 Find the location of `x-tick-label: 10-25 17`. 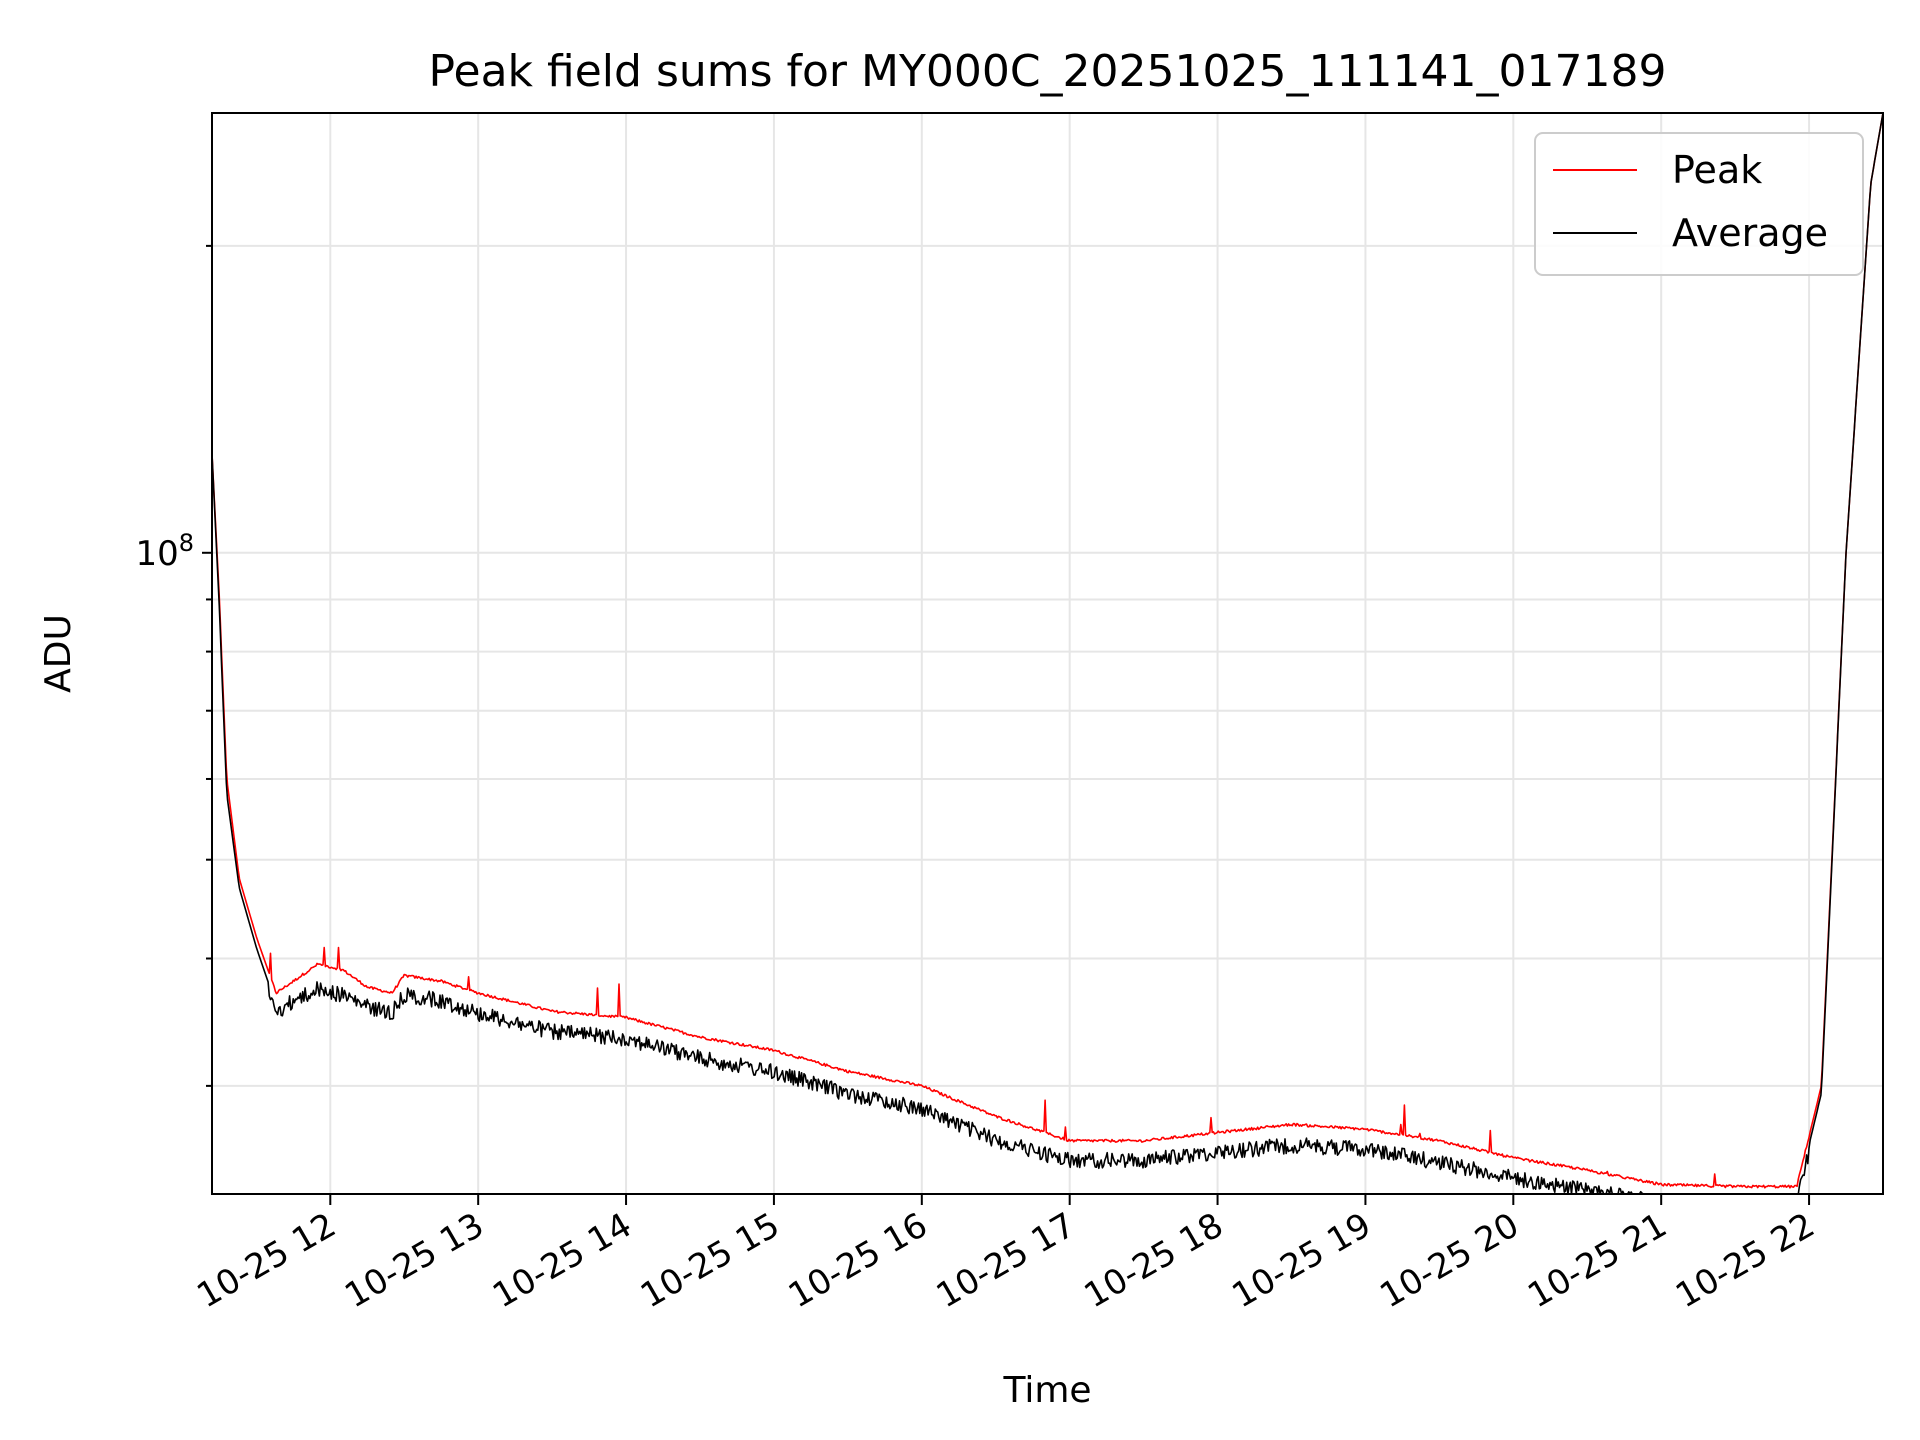

x-tick-label: 10-25 17 is located at coordinates (1006, 1260).